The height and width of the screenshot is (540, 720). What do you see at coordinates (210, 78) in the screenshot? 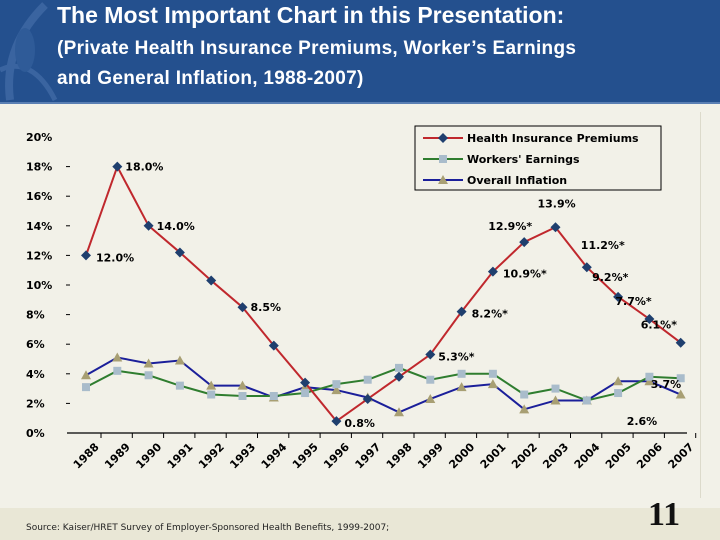
I see `slide-subtitle-line2: and General Inflation, 1988-2007)` at bounding box center [210, 78].